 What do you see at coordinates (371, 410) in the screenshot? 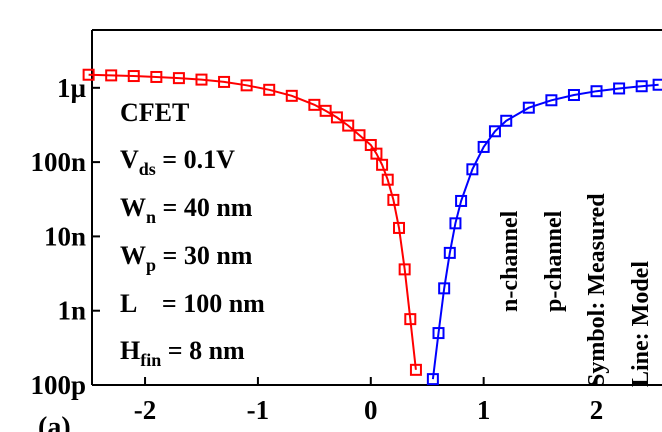
I see `x-tick-label: 0` at bounding box center [371, 410].